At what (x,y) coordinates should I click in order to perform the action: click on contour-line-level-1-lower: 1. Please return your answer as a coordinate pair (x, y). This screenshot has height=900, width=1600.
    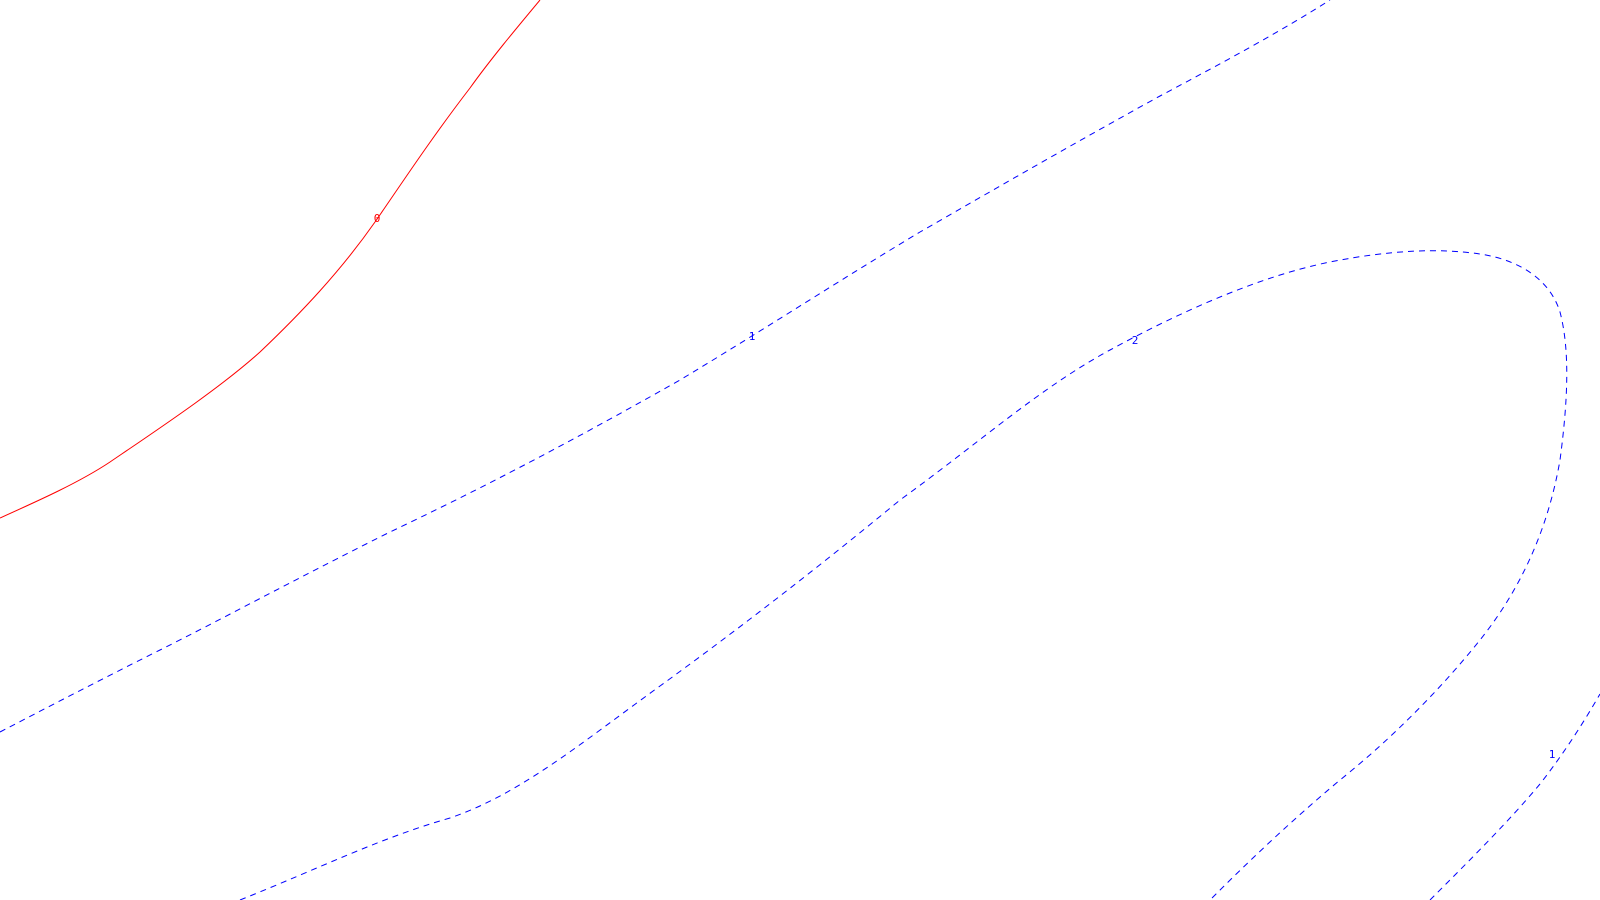
    Looking at the image, I should click on (1514, 796).